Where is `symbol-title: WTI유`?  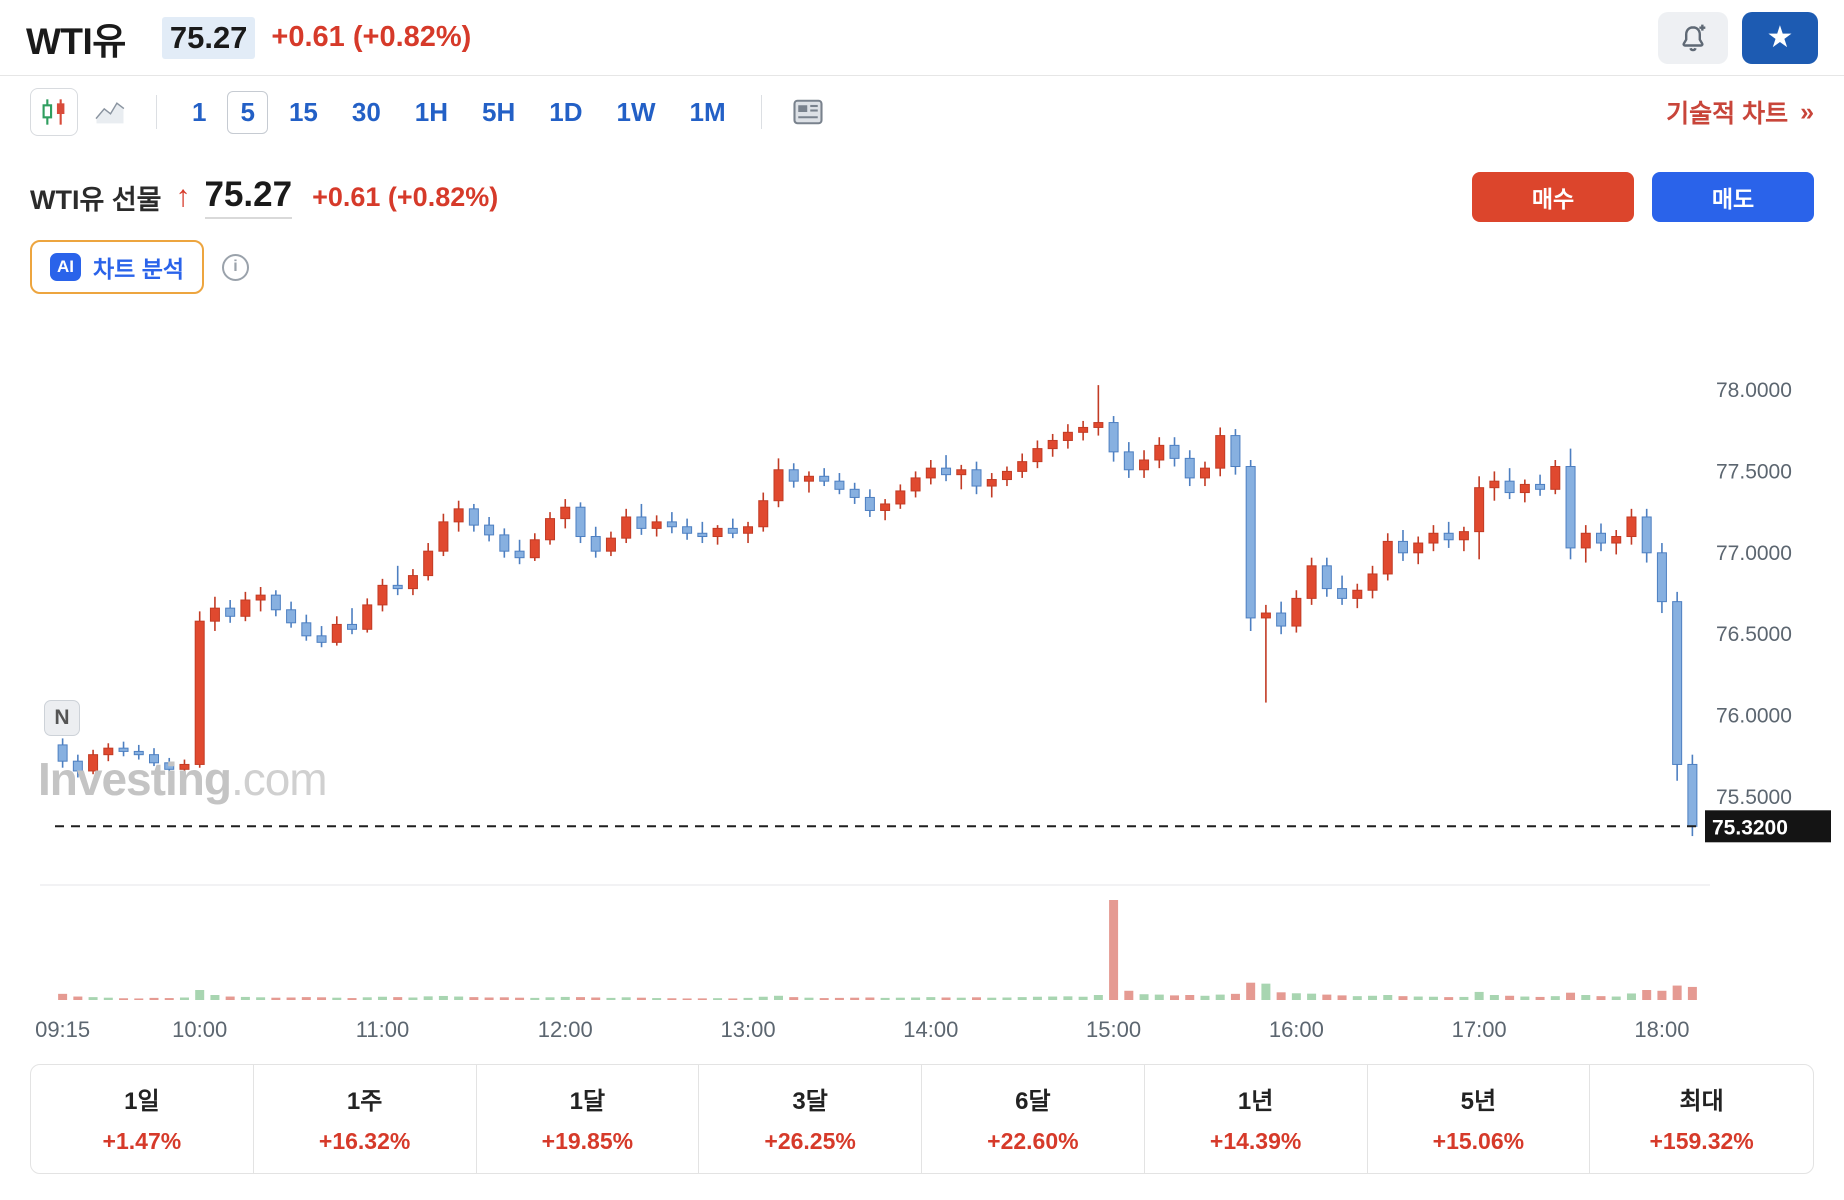 symbol-title: WTI유 is located at coordinates (76, 41).